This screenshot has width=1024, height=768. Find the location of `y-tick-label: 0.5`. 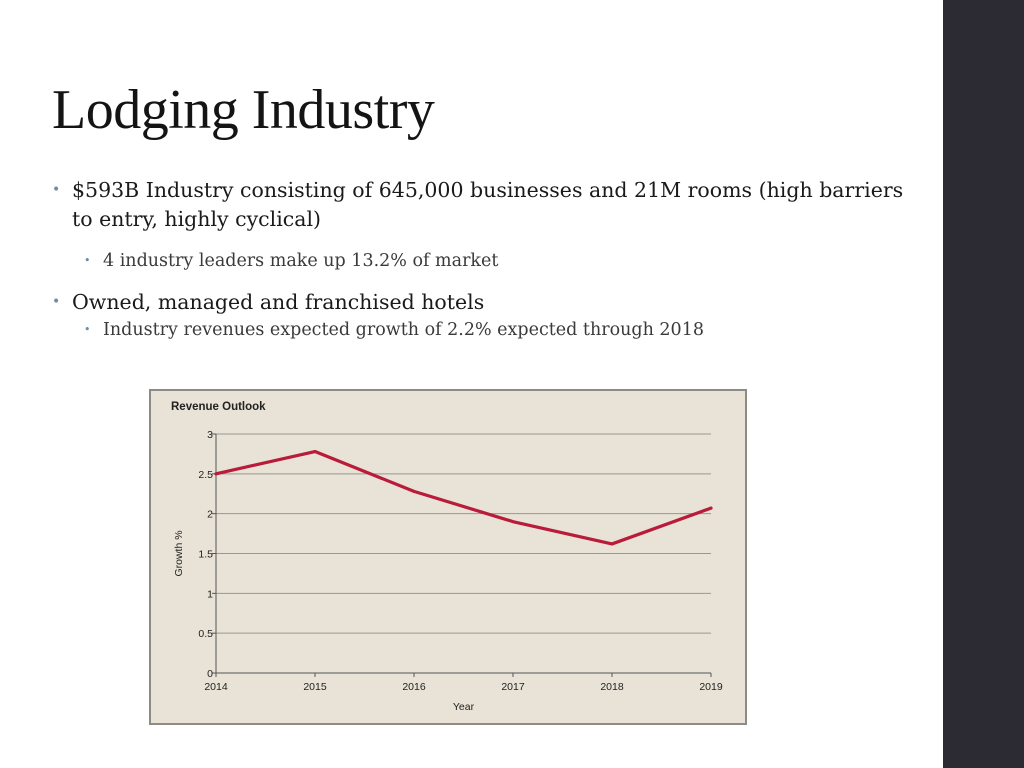

y-tick-label: 0.5 is located at coordinates (205, 634).